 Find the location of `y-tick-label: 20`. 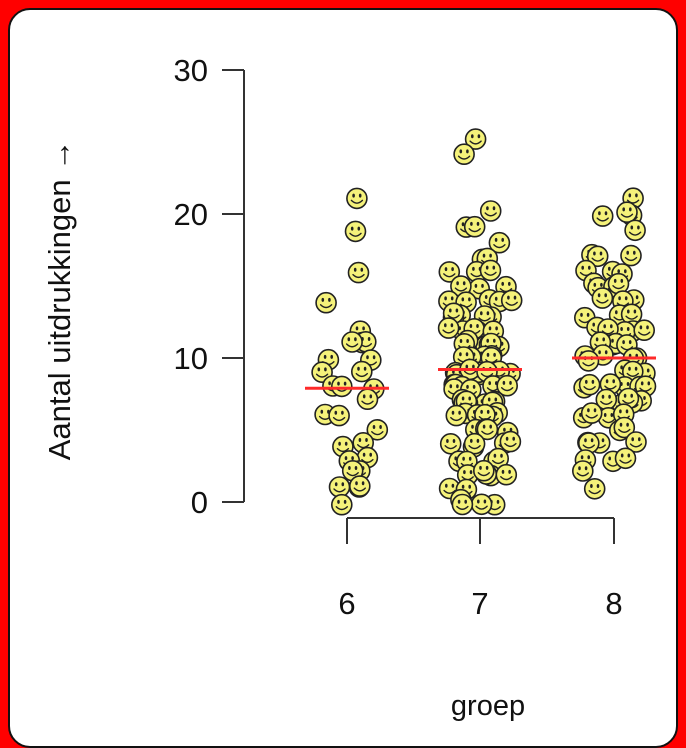

y-tick-label: 20 is located at coordinates (191, 214).